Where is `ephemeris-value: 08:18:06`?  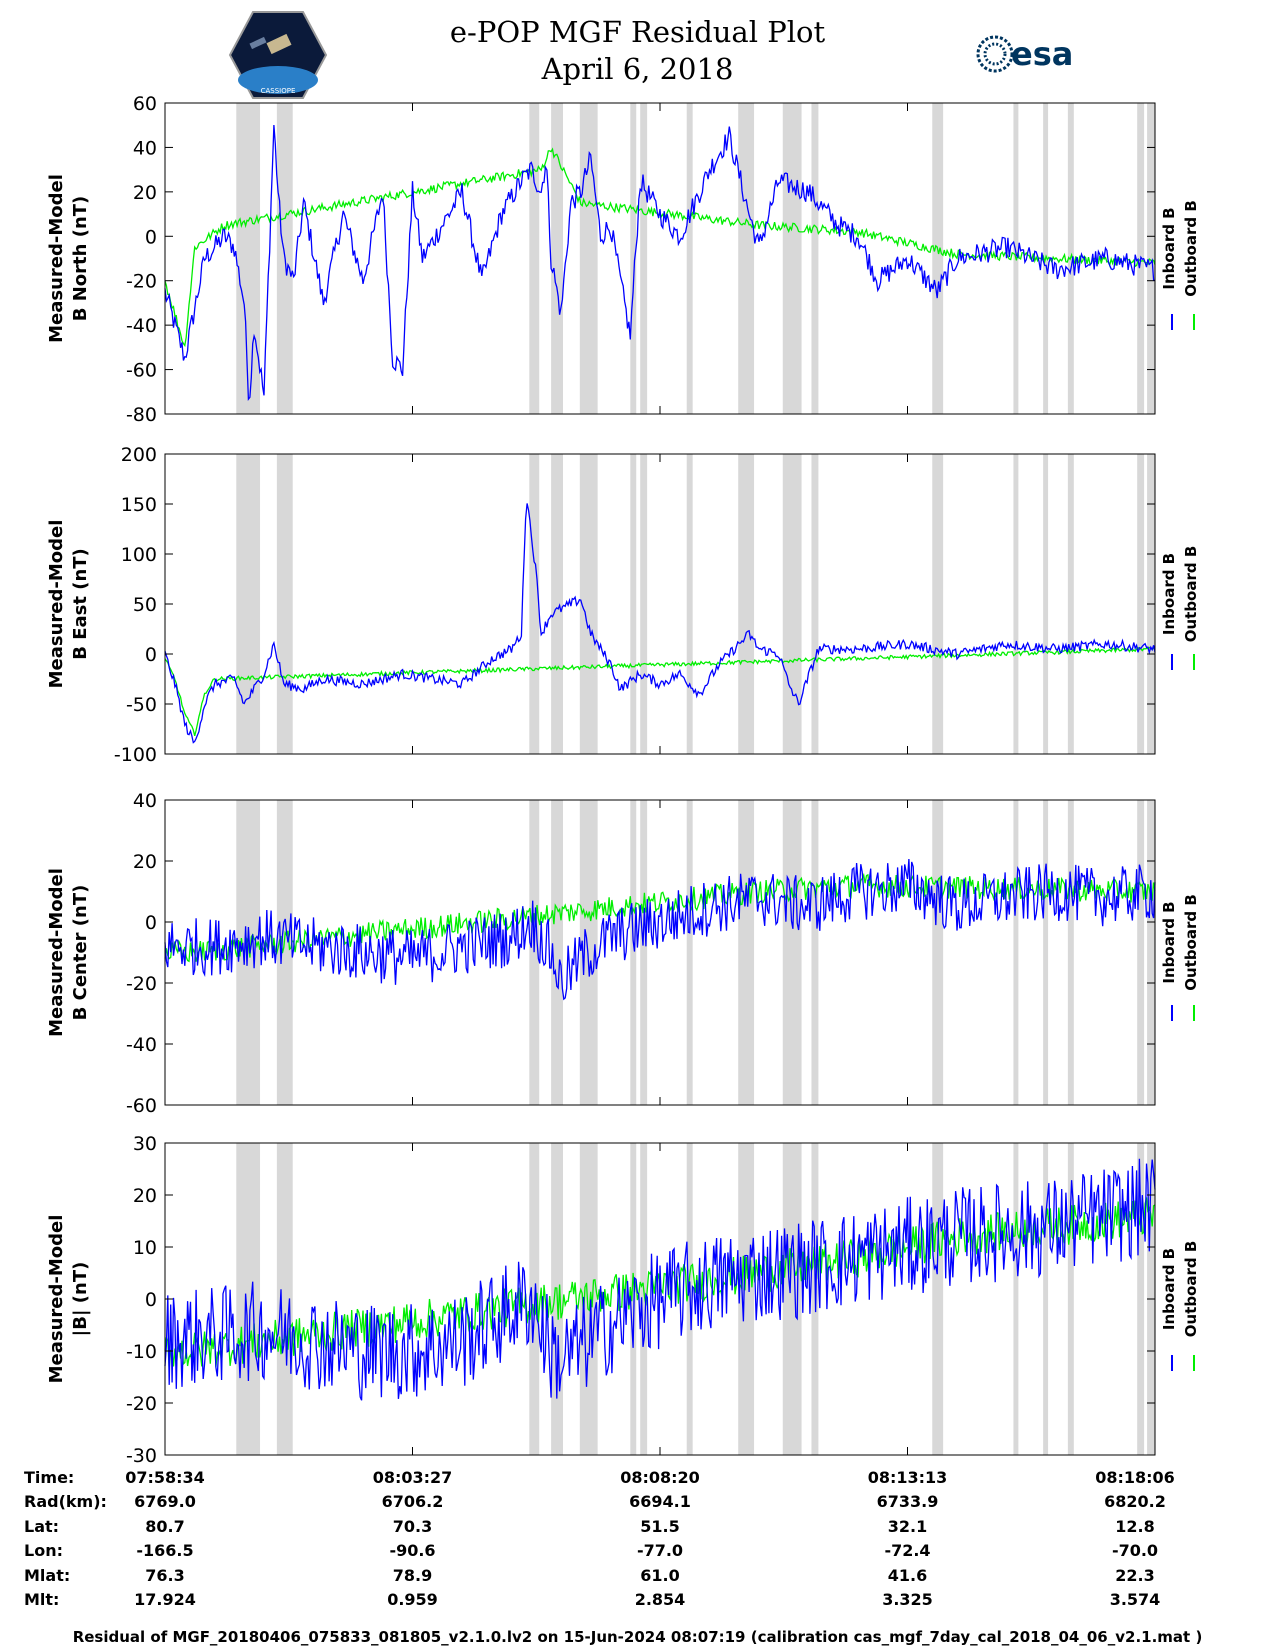
ephemeris-value: 08:18:06 is located at coordinates (1135, 1477).